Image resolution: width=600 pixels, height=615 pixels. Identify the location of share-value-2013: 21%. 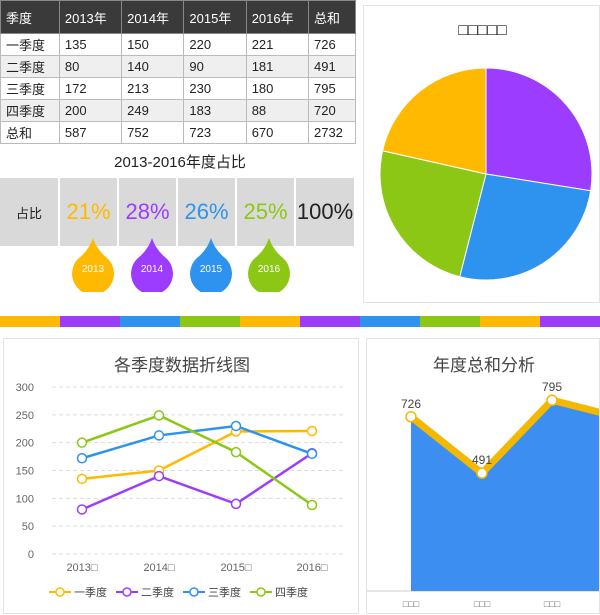
(88, 212).